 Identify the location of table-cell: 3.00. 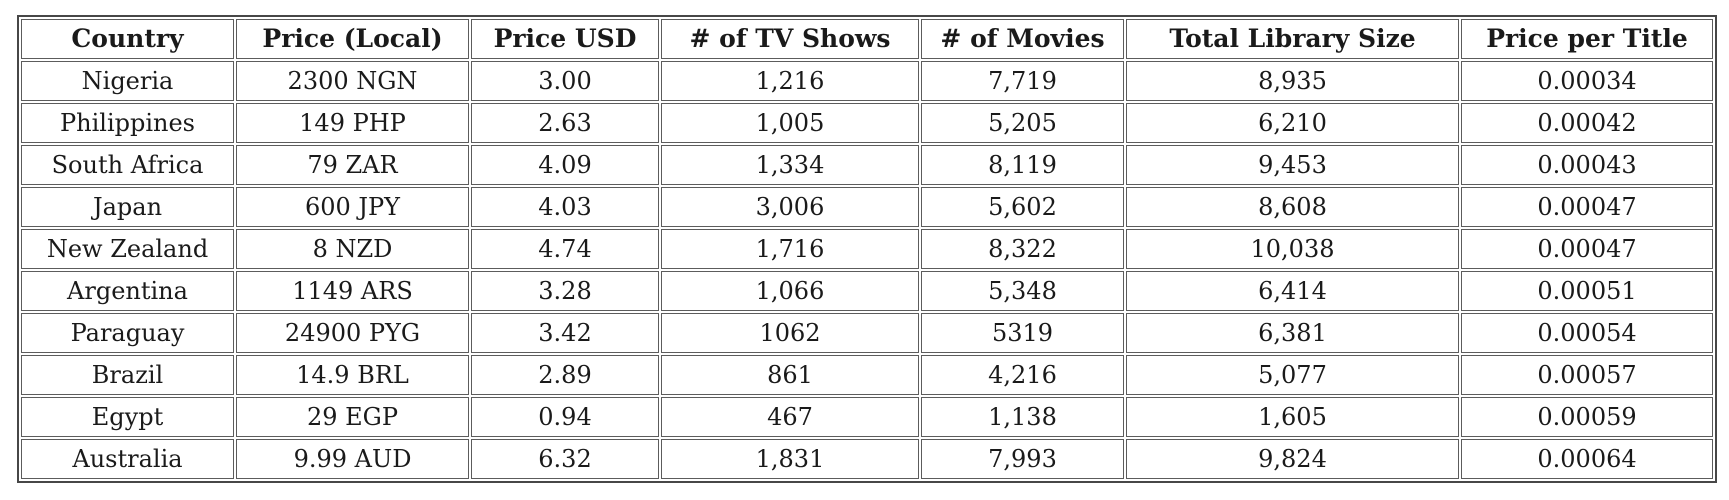
(565, 81).